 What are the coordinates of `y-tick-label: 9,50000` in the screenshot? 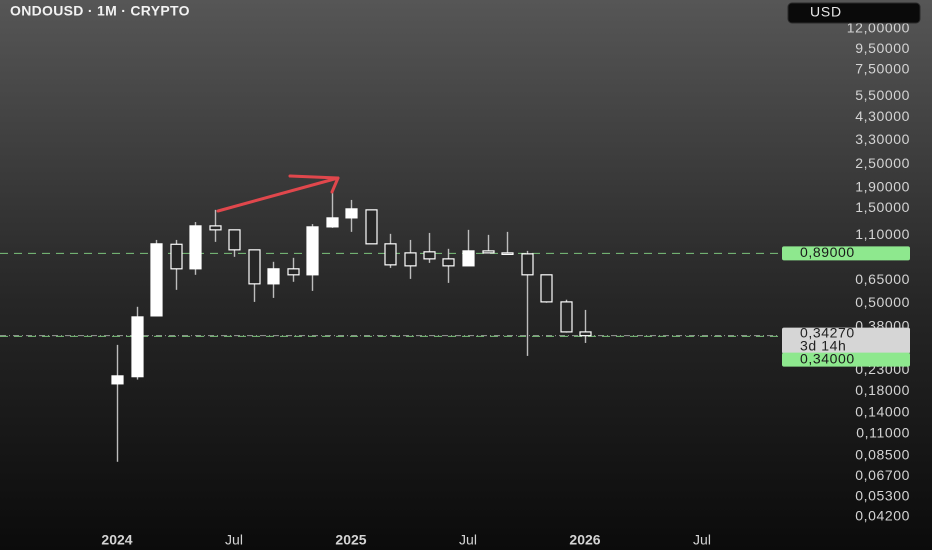 It's located at (882, 48).